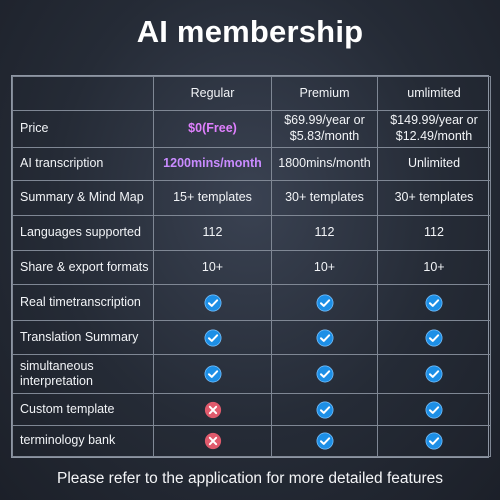 This screenshot has height=500, width=500. I want to click on table-row: Languages supported 112 112 112, so click(251, 233).